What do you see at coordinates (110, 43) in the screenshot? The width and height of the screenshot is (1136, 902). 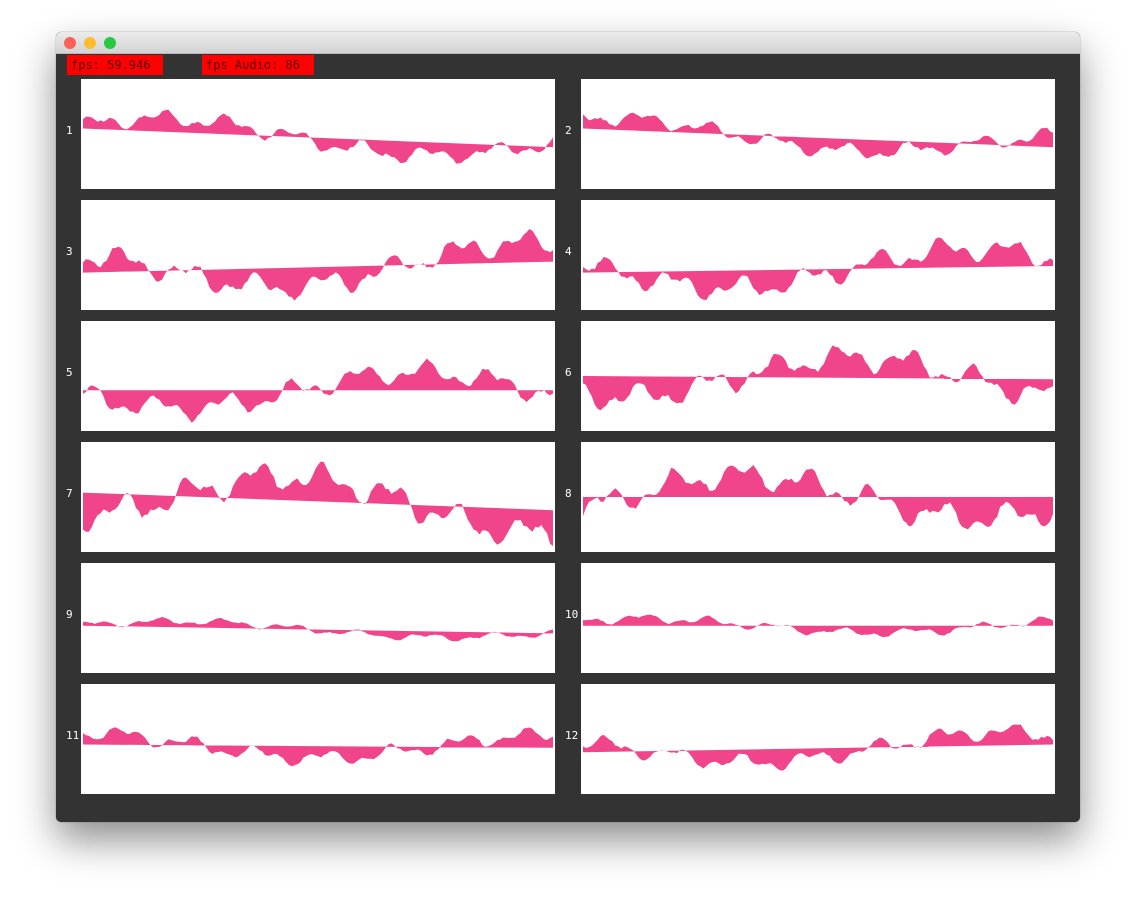 I see `zoom-window-button` at bounding box center [110, 43].